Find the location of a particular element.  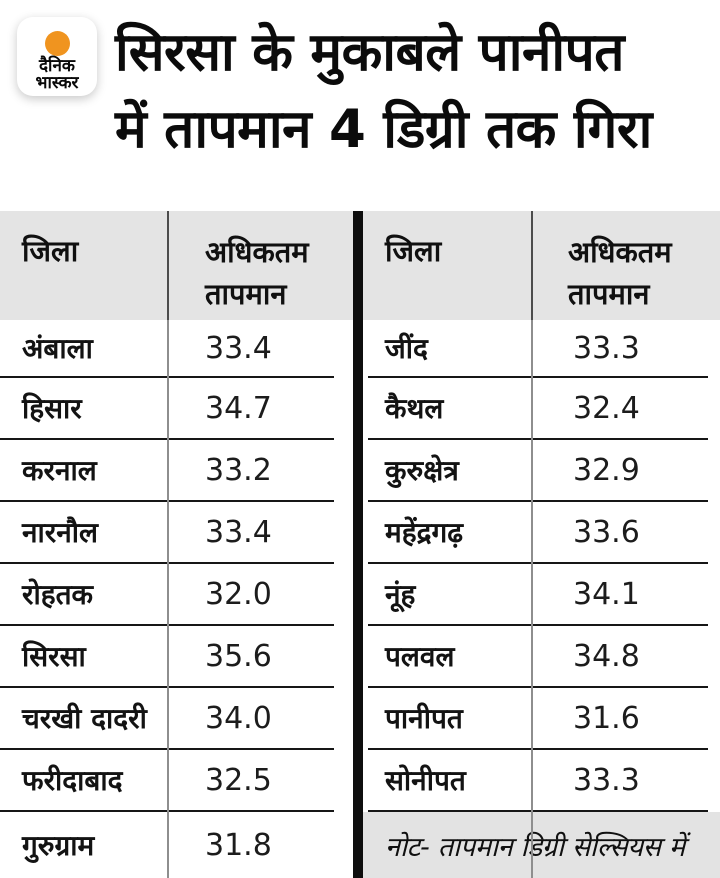

table-row: हिसार 34.7 is located at coordinates (167, 409).